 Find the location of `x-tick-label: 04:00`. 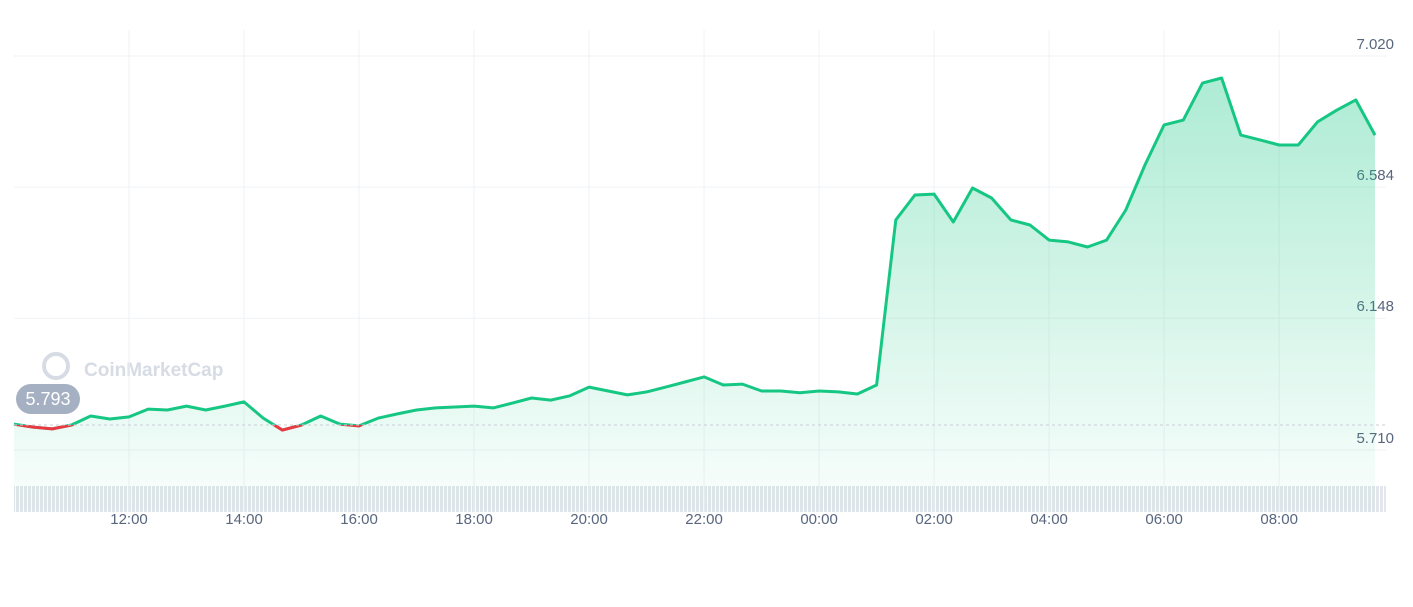

x-tick-label: 04:00 is located at coordinates (1049, 519).